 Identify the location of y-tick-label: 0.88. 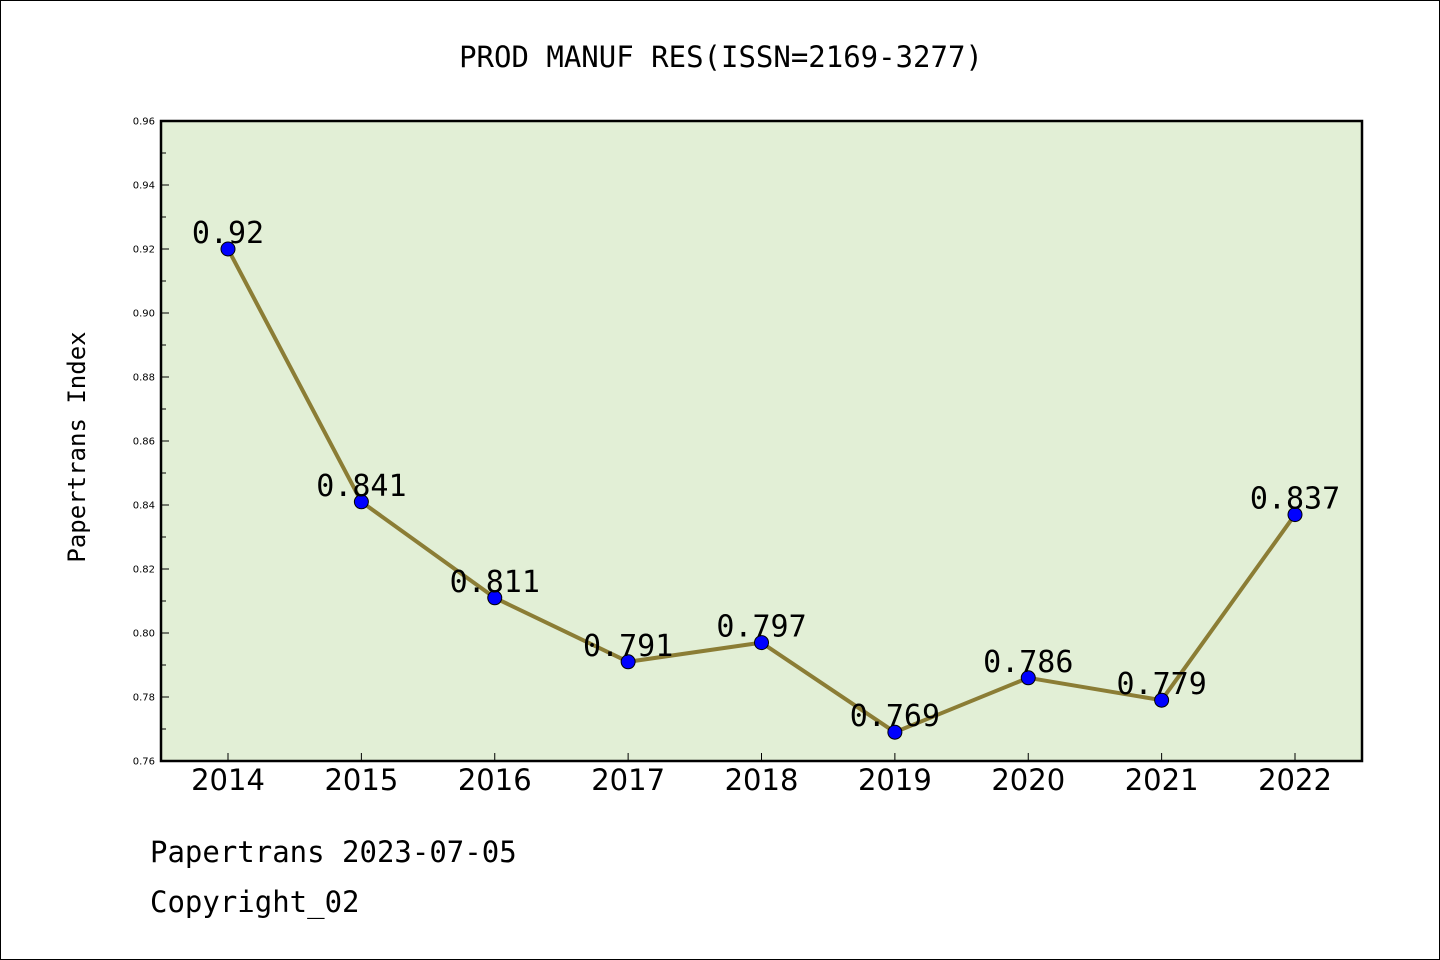
(144, 378).